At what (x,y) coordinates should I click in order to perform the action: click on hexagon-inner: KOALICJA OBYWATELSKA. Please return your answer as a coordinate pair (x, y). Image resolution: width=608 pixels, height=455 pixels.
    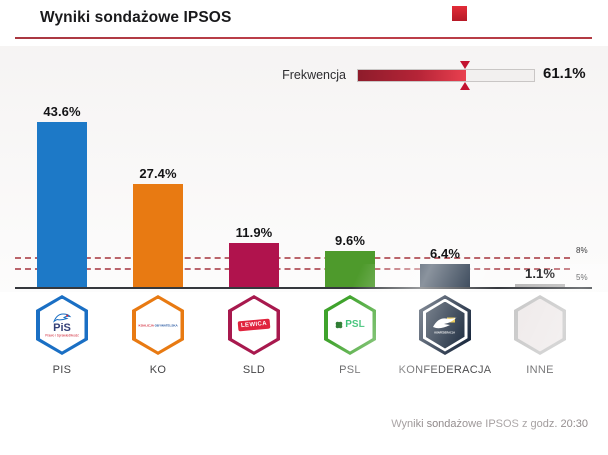
    Looking at the image, I should click on (158, 325).